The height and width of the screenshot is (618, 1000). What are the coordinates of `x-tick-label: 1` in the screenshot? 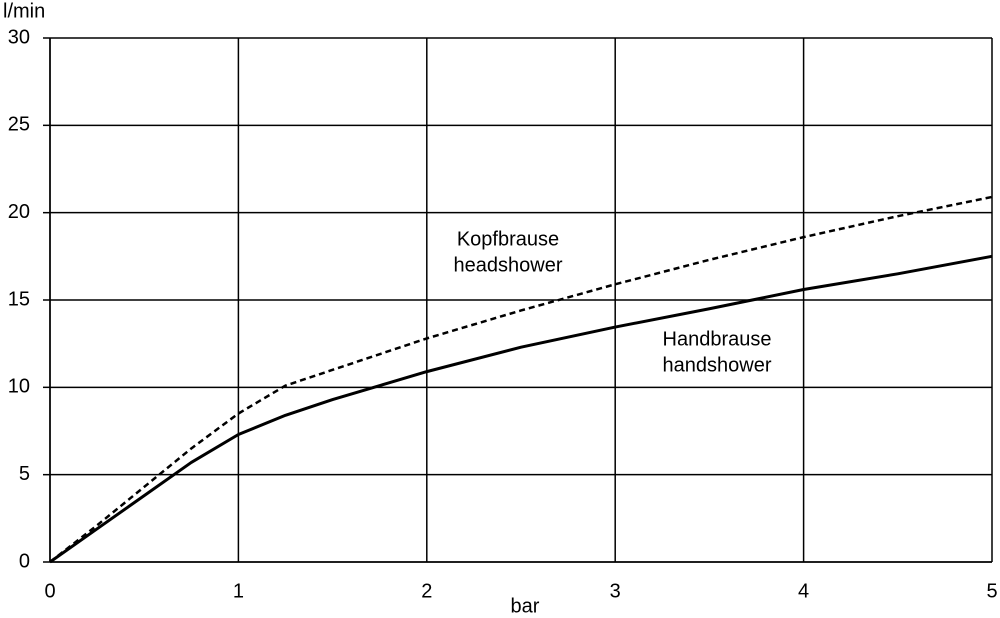 It's located at (238, 591).